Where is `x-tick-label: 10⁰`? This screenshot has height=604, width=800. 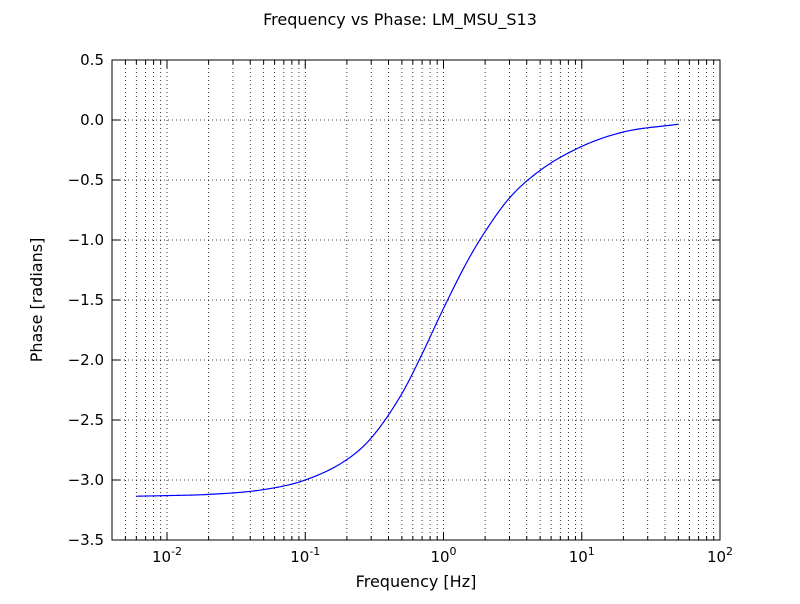 x-tick-label: 10⁰ is located at coordinates (443, 555).